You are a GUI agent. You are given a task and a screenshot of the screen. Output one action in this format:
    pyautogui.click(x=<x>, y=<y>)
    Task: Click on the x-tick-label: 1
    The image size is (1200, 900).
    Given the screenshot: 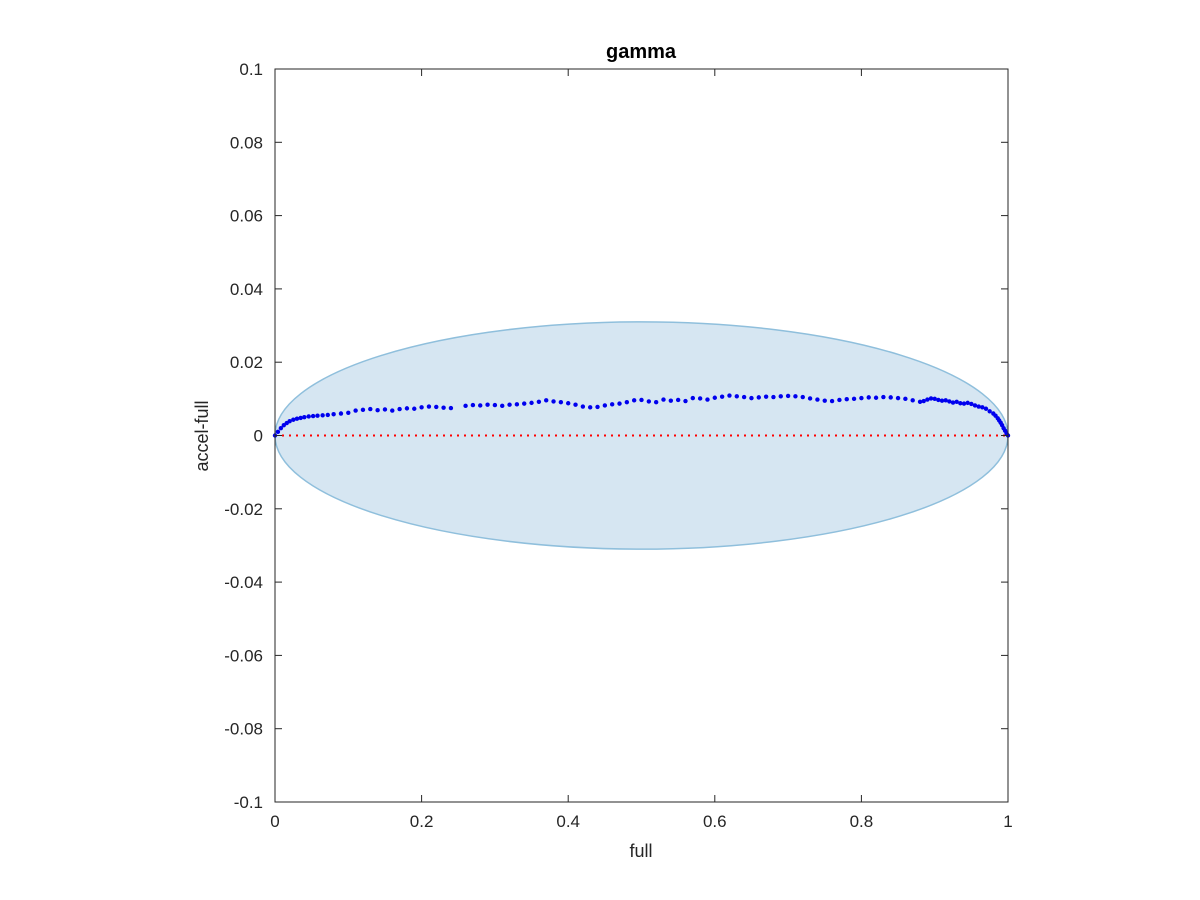 What is the action you would take?
    pyautogui.click(x=1007, y=821)
    